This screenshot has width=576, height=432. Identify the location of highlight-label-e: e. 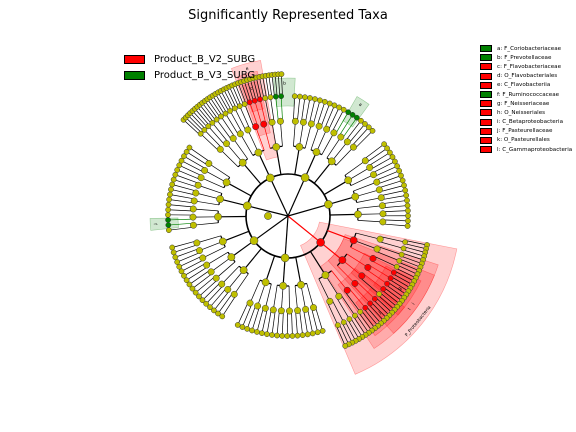
(247, 70).